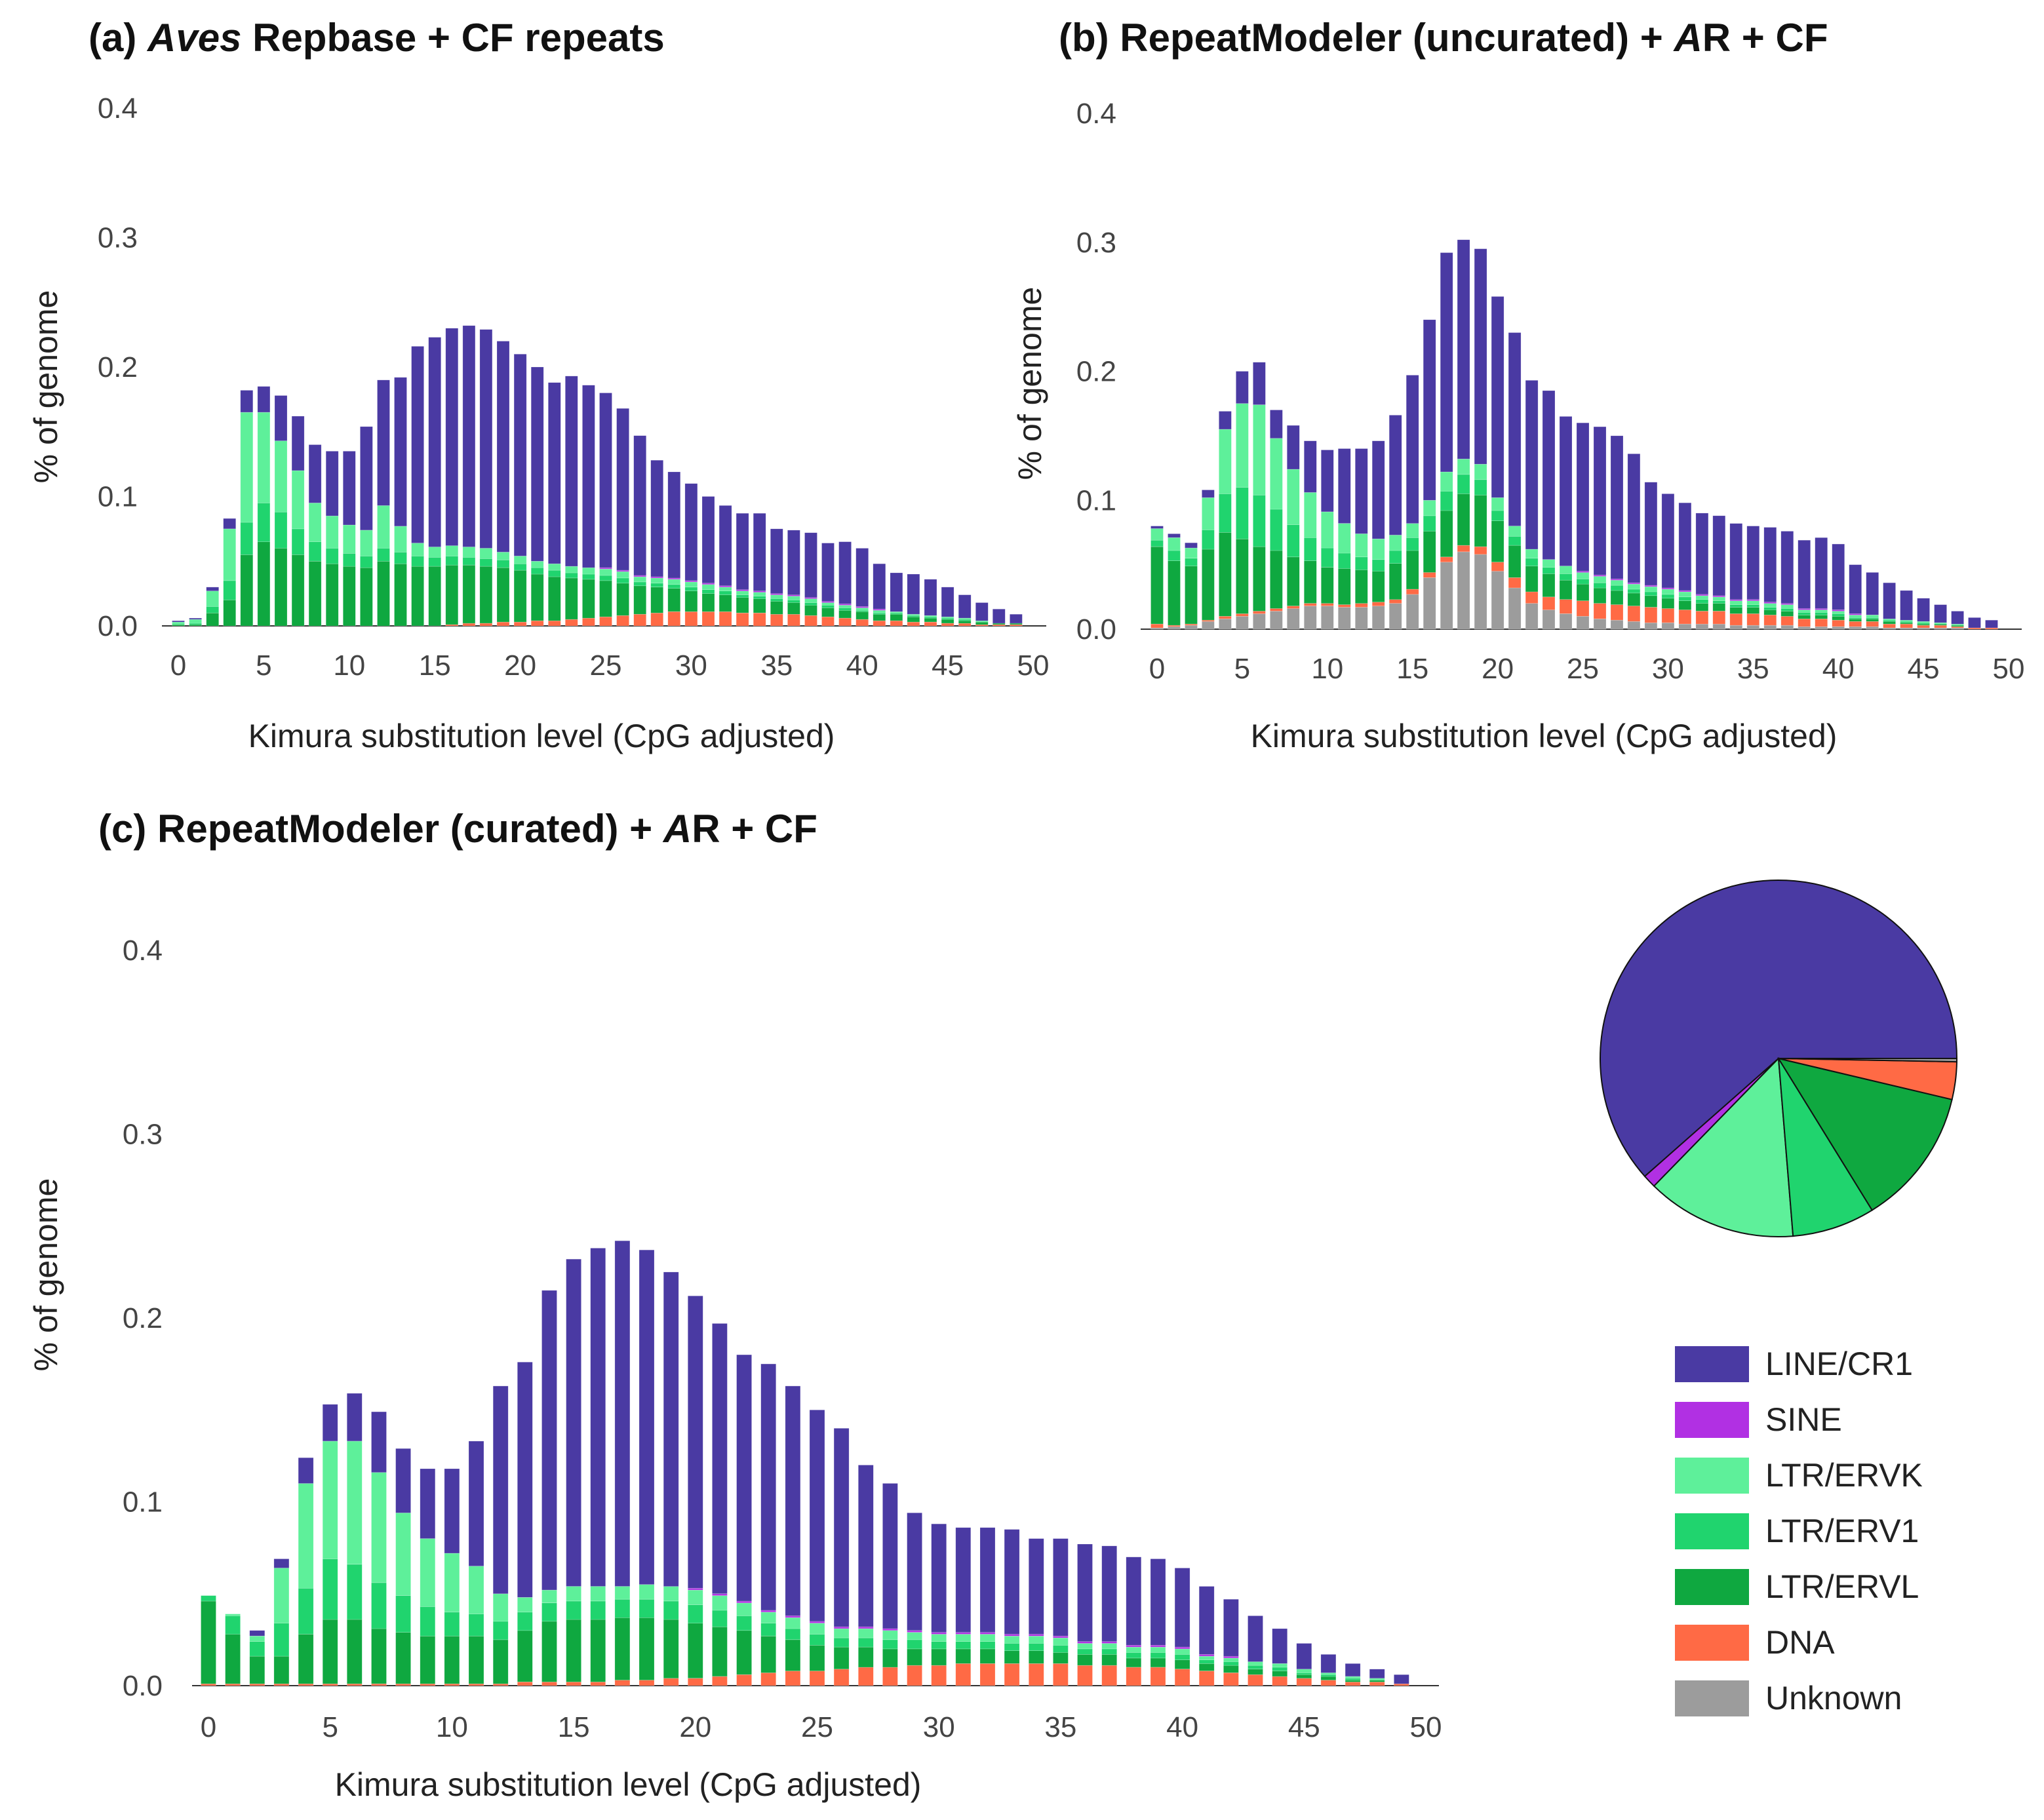 The image size is (2044, 1820). Describe the element at coordinates (1868, 1060) in the screenshot. I see `pie-slice-unknown` at that location.